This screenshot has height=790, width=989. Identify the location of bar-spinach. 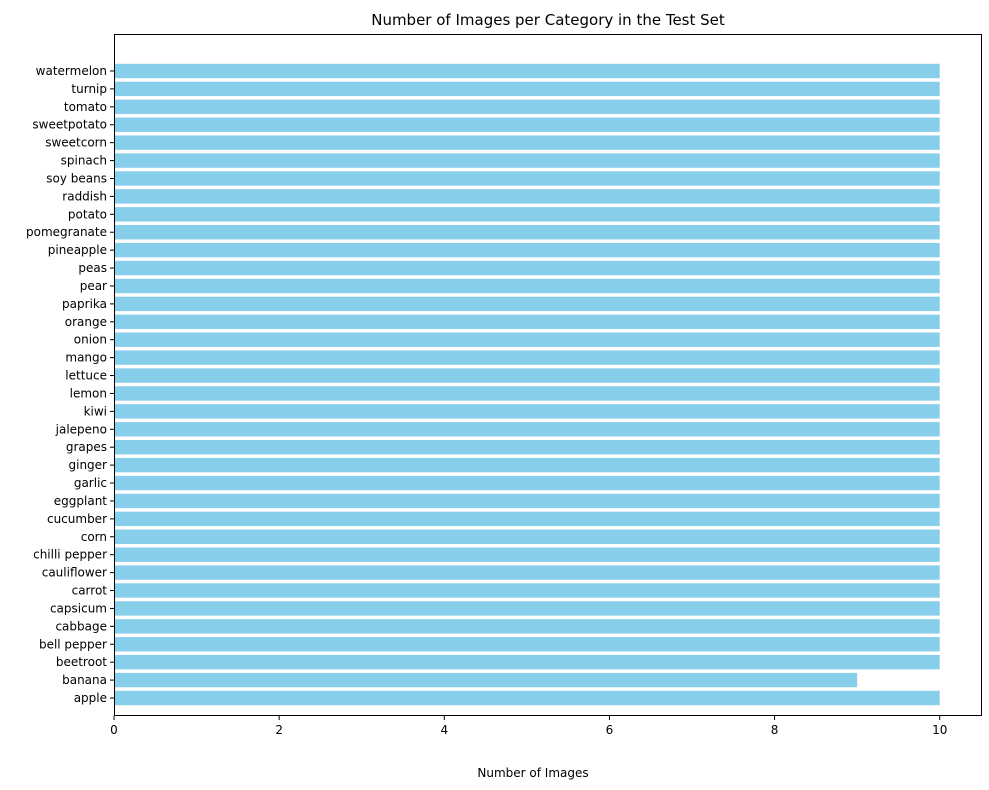
(527, 160).